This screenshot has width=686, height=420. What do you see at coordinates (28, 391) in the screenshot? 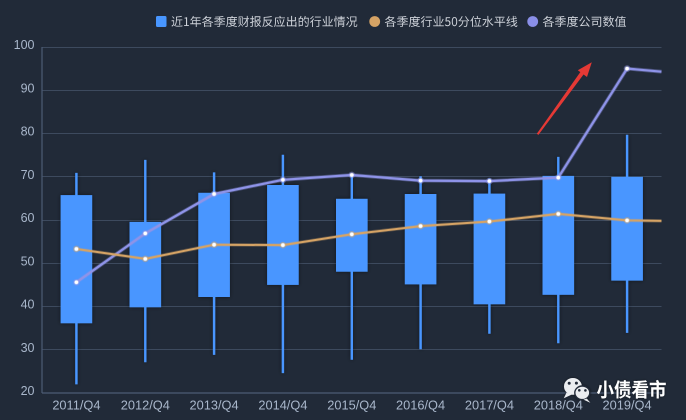
I see `svg-text: 20` at bounding box center [28, 391].